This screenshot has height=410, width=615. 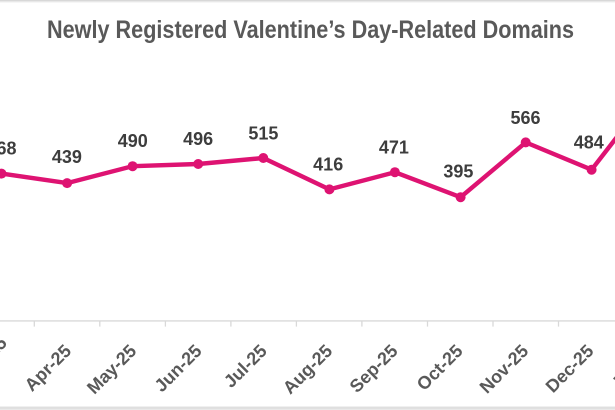 I want to click on svg-text: 515, so click(x=263, y=134).